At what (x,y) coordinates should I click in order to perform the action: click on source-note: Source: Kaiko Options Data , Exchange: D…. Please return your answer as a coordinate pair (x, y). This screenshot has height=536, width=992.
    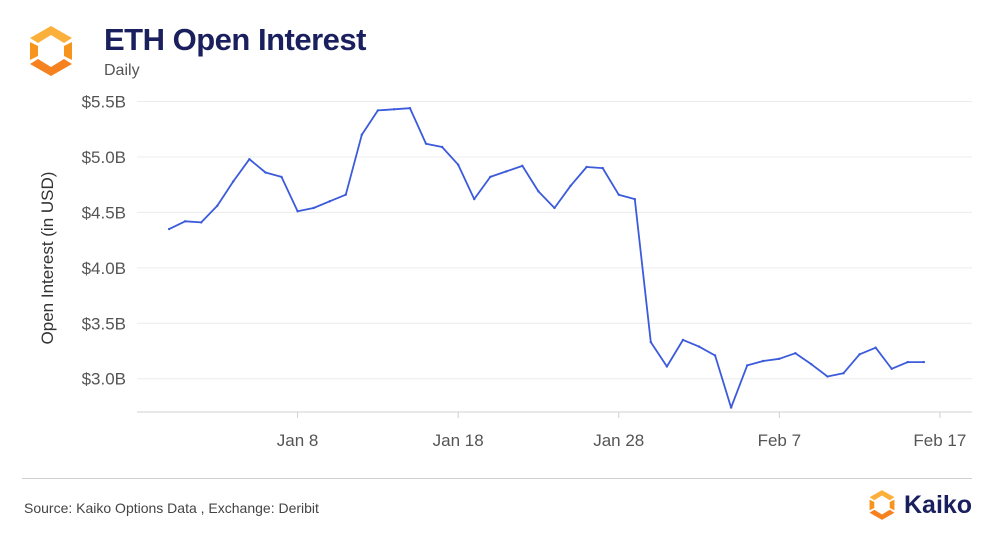
    Looking at the image, I should click on (171, 508).